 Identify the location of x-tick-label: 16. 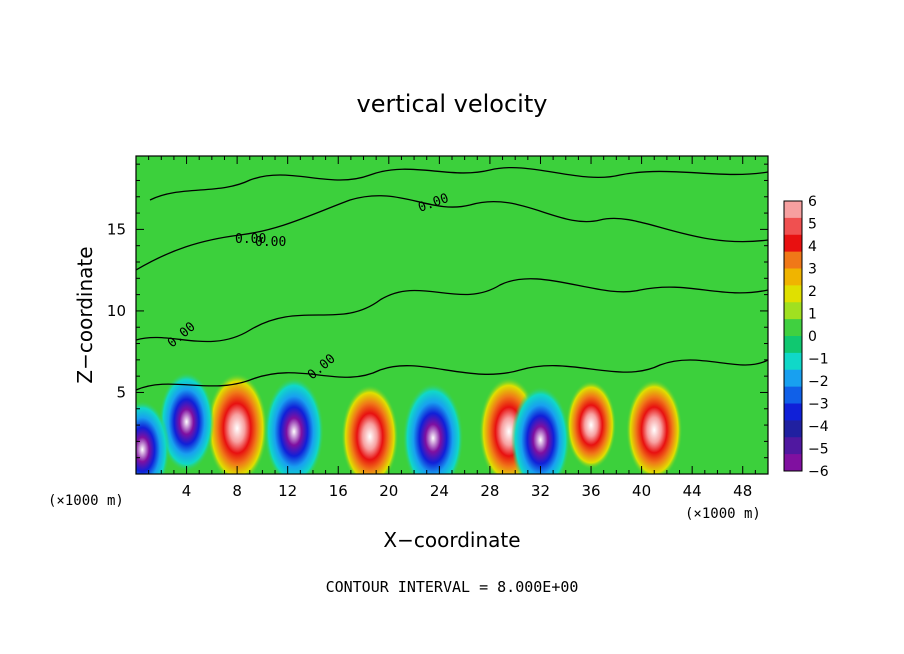
(338, 491).